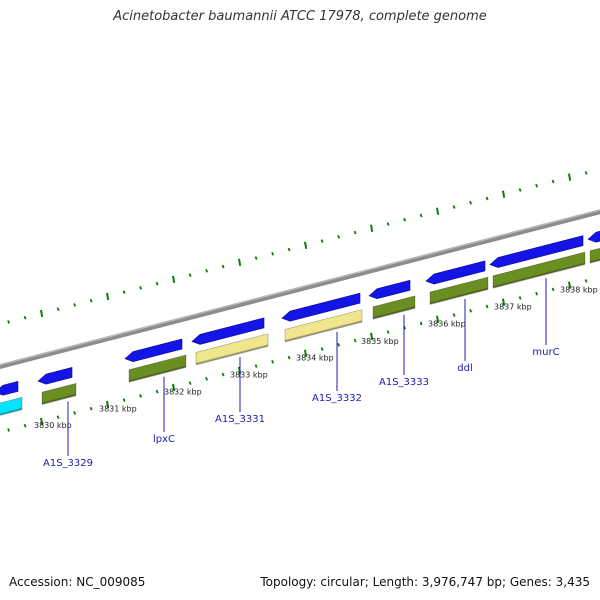 This screenshot has height=600, width=600. I want to click on gene-label: ddl, so click(464, 368).